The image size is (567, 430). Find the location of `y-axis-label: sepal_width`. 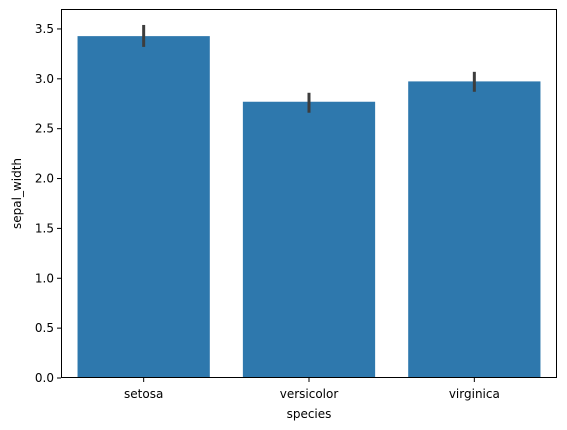

y-axis-label: sepal_width is located at coordinates (17, 193).